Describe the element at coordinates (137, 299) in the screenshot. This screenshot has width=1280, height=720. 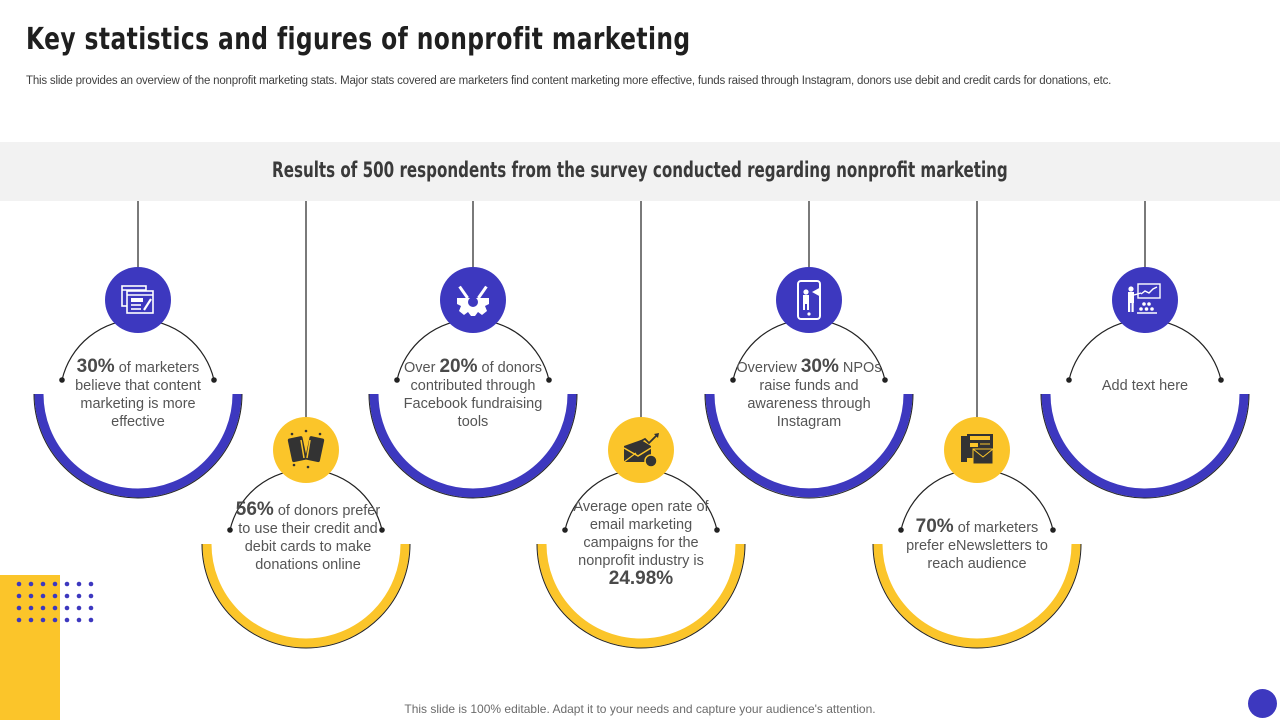
I see `content-marketing-icon` at that location.